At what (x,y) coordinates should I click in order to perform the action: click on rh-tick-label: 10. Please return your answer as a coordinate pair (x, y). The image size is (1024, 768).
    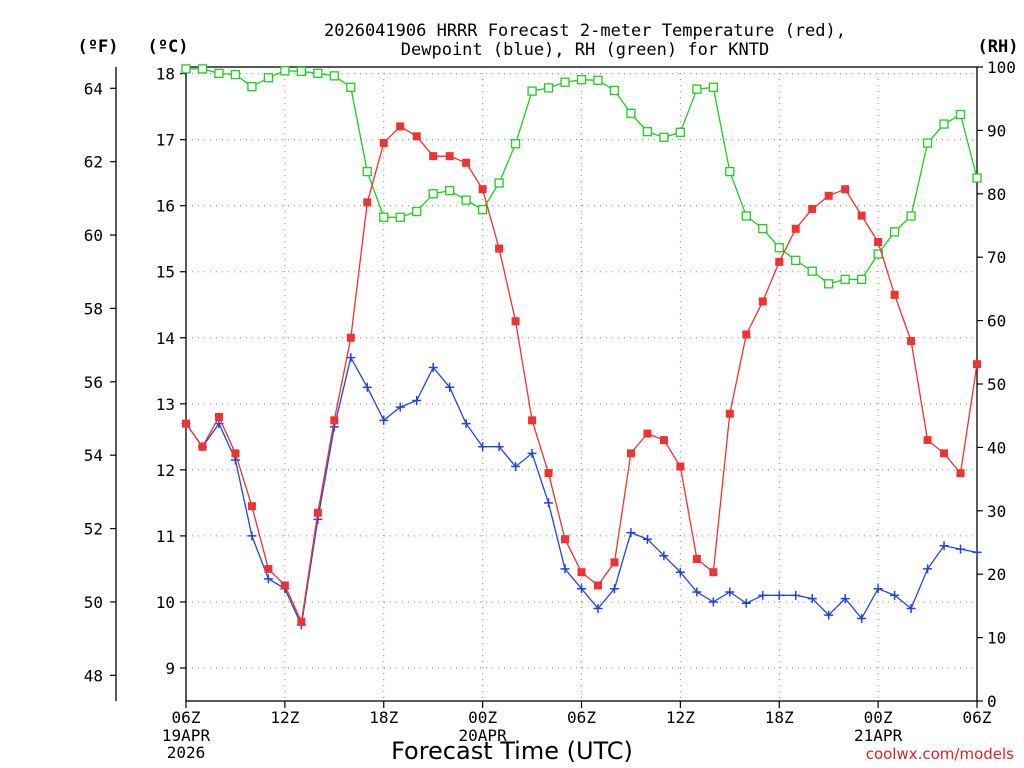
    Looking at the image, I should click on (996, 638).